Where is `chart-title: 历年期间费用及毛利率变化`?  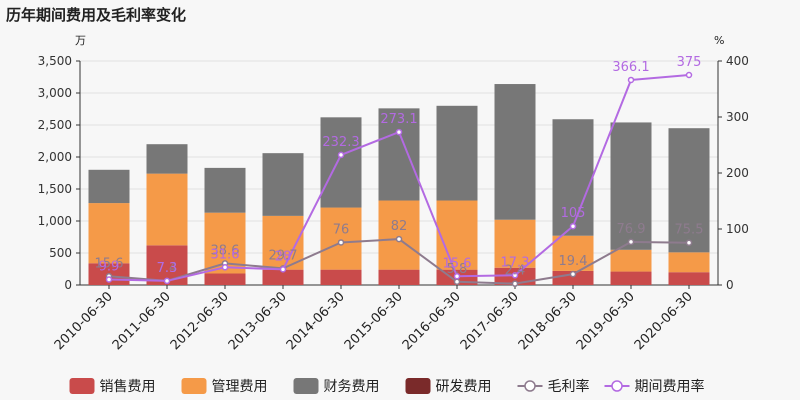 chart-title: 历年期间费用及毛利率变化 is located at coordinates (96, 15).